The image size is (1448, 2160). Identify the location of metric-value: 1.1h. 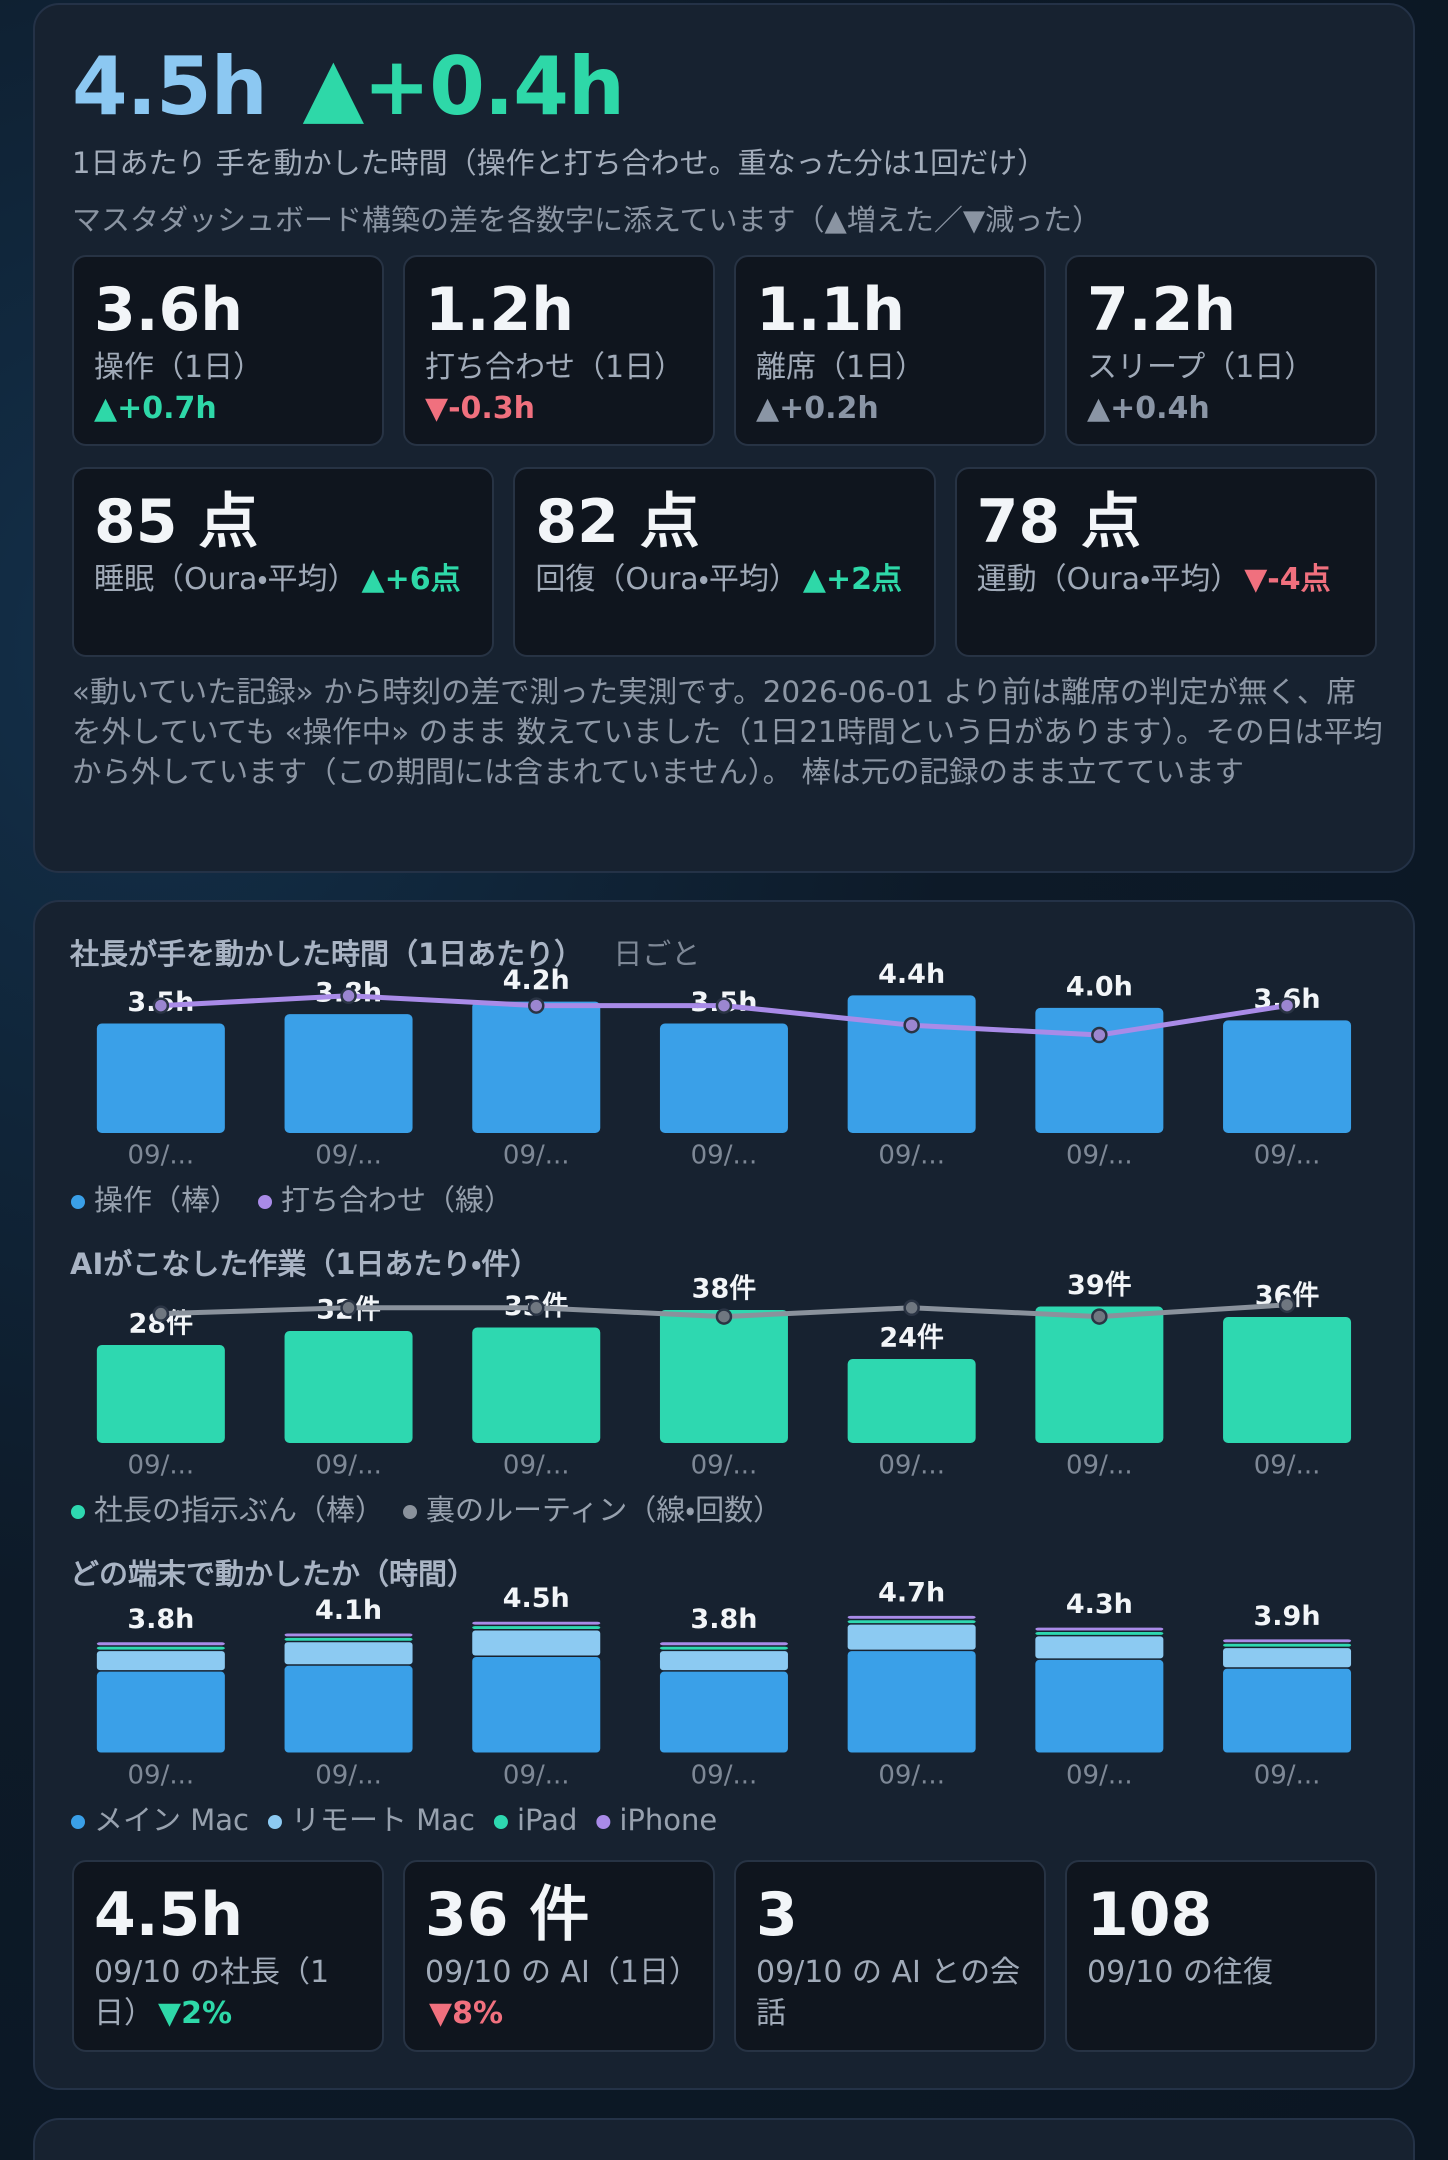
(831, 310).